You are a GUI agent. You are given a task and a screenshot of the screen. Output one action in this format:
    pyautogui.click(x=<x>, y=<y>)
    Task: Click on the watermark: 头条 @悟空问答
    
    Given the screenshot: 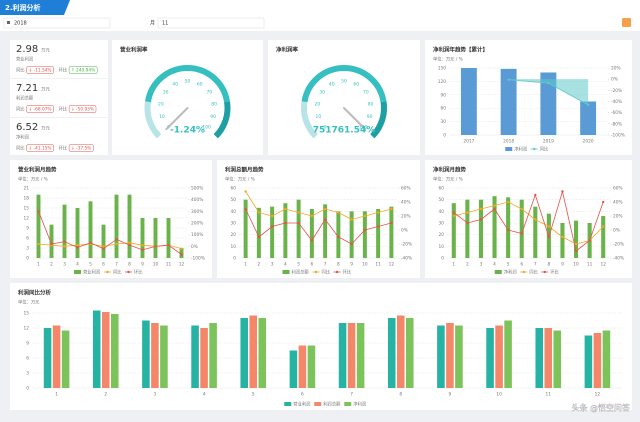 What is the action you would take?
    pyautogui.click(x=600, y=408)
    